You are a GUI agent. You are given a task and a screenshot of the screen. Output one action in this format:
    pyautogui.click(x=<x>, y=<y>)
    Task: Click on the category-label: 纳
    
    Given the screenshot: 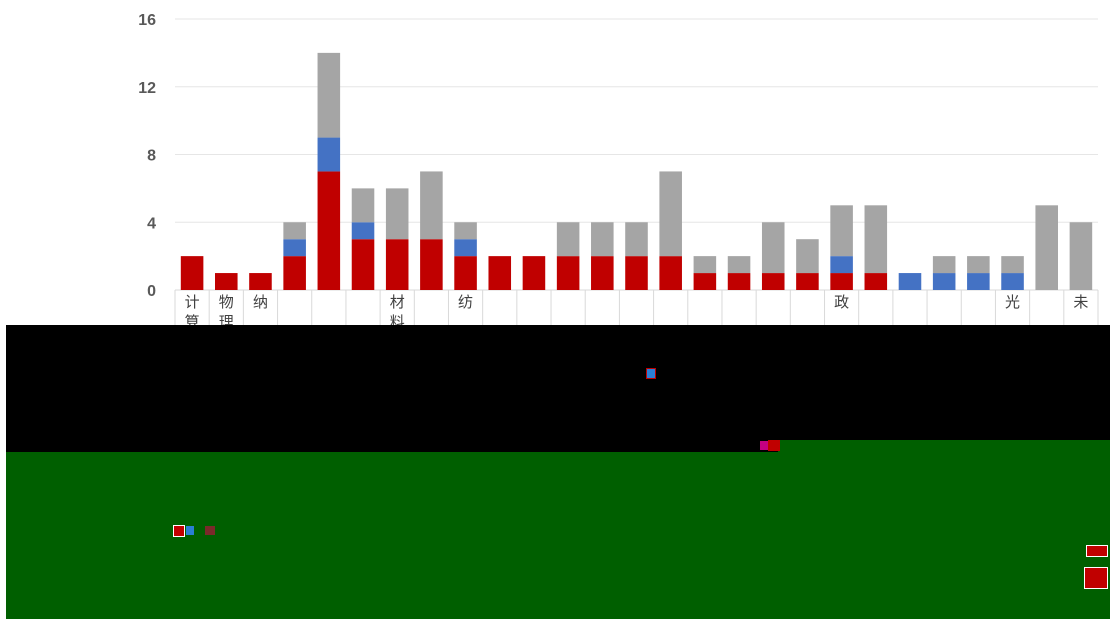 What is the action you would take?
    pyautogui.click(x=260, y=302)
    